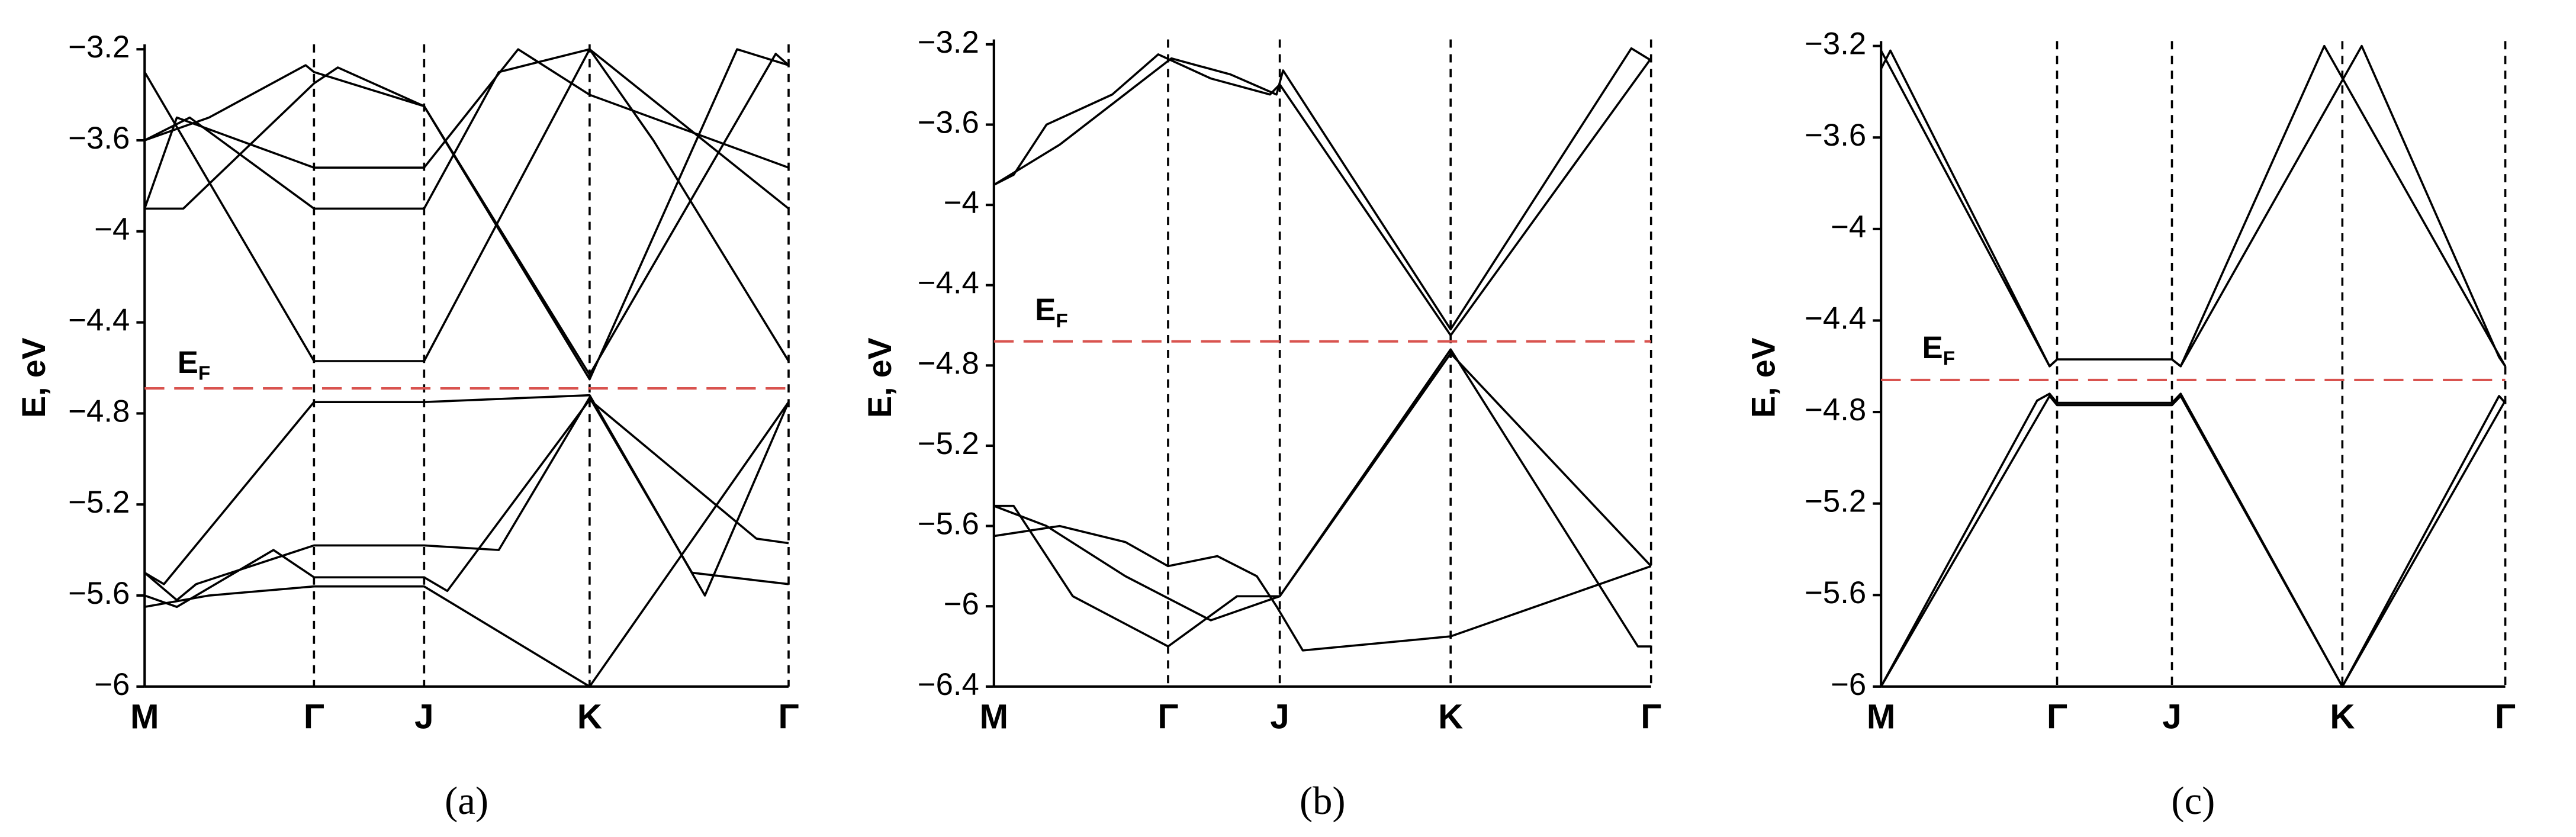 This screenshot has height=837, width=2576. What do you see at coordinates (1323, 801) in the screenshot?
I see `panel-label: (b)` at bounding box center [1323, 801].